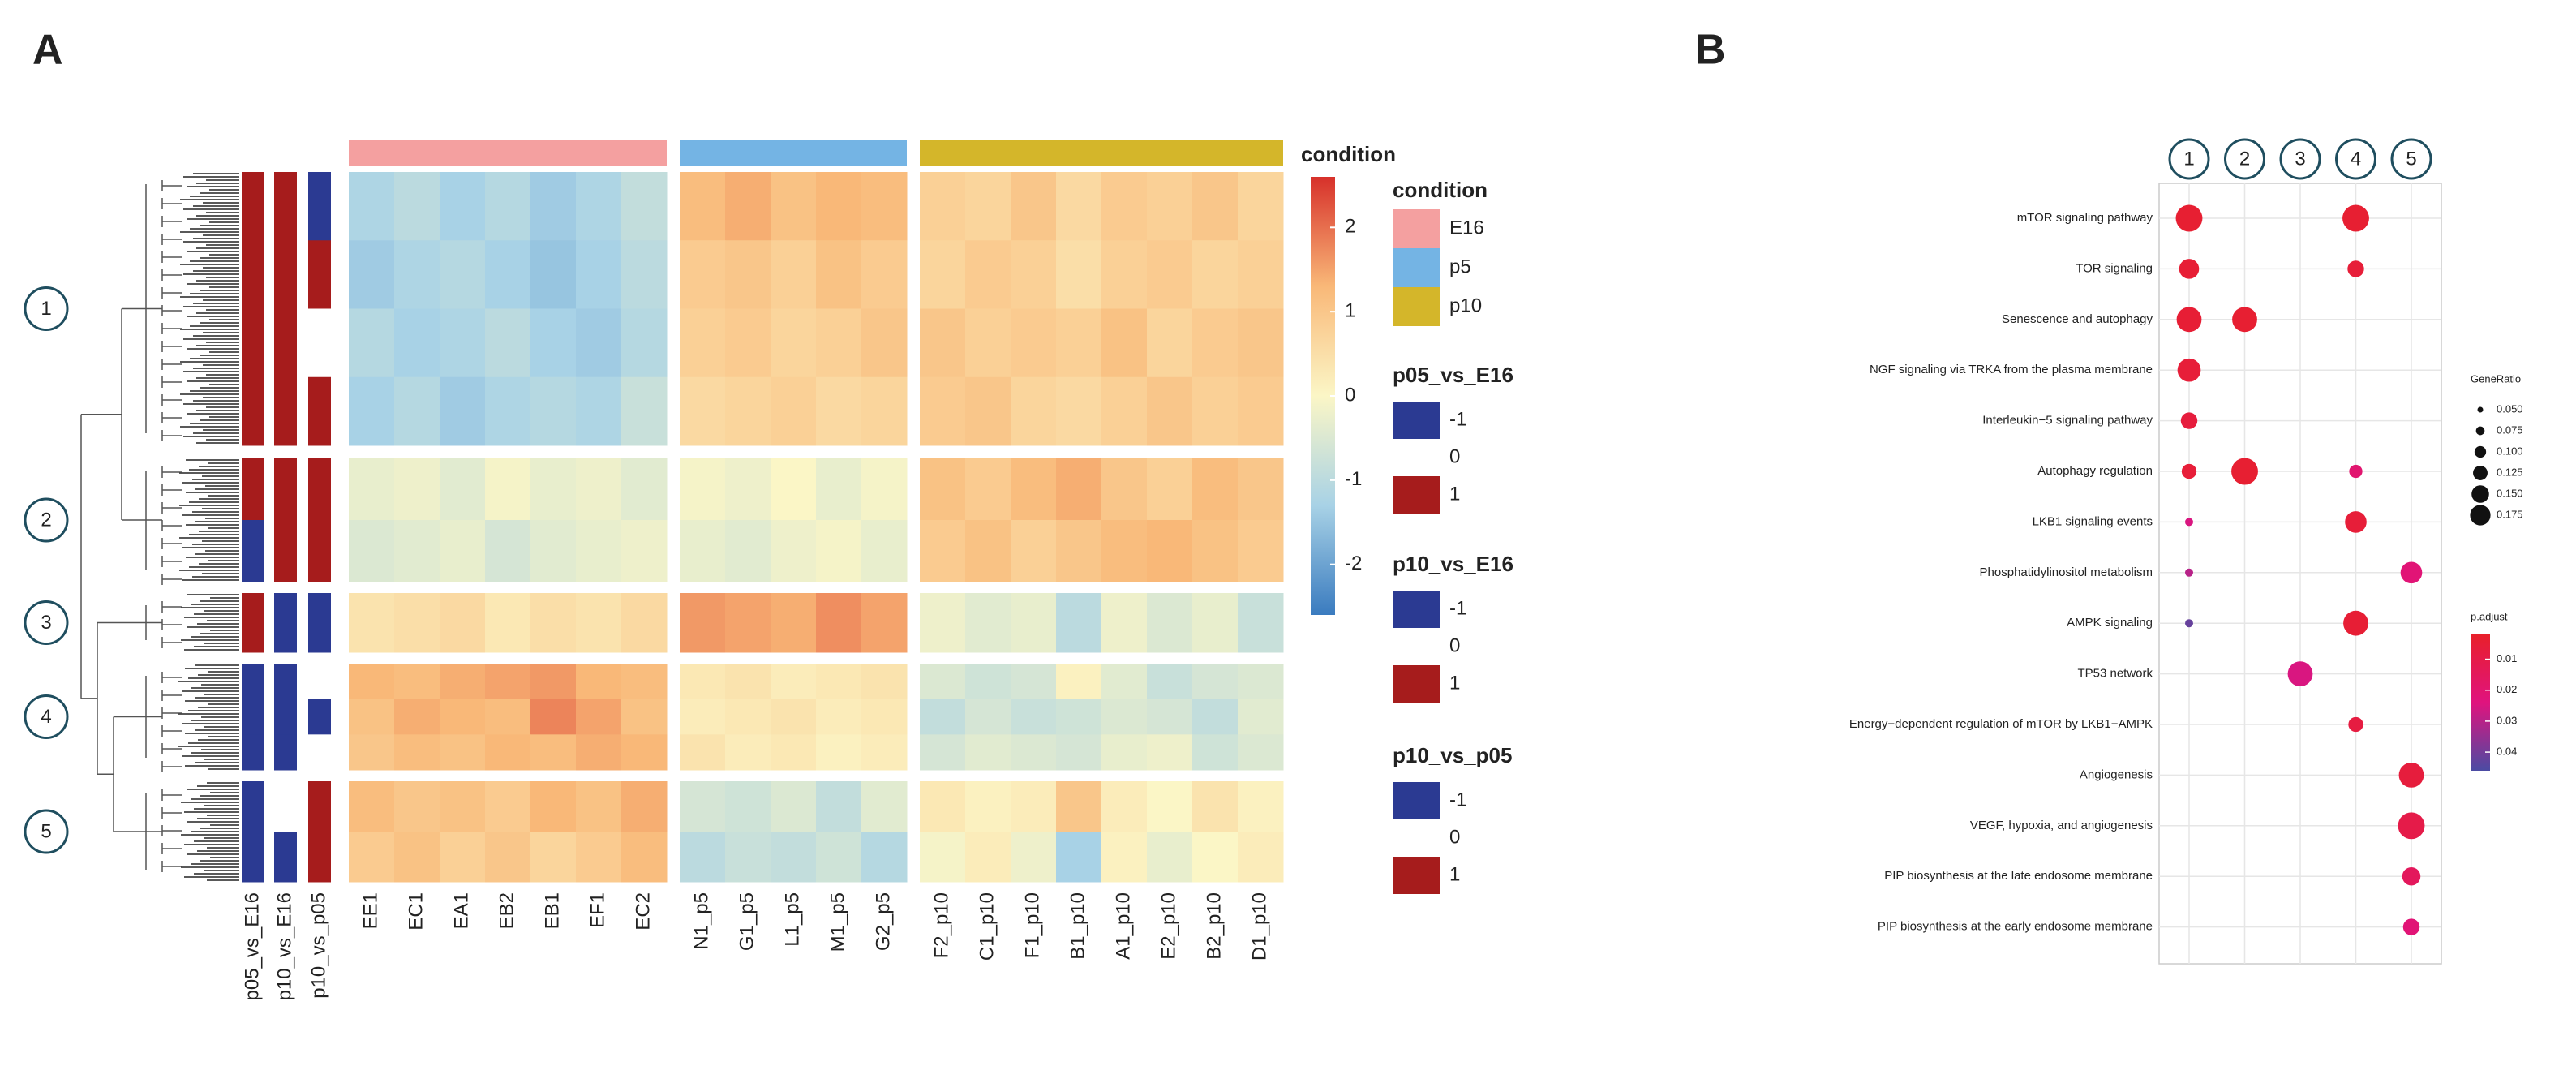  Describe the element at coordinates (1453, 564) in the screenshot. I see `legend-title: p10_vs_E16` at that location.